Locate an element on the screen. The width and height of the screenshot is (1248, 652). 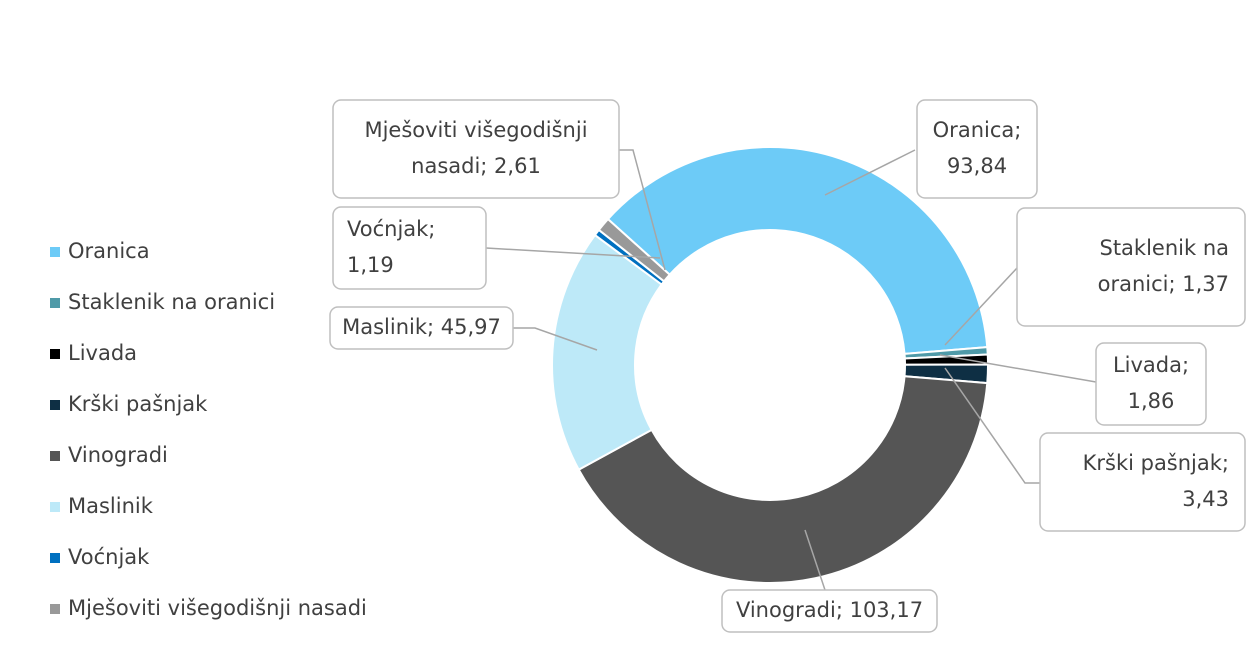
legend-label: Livada is located at coordinates (102, 353).